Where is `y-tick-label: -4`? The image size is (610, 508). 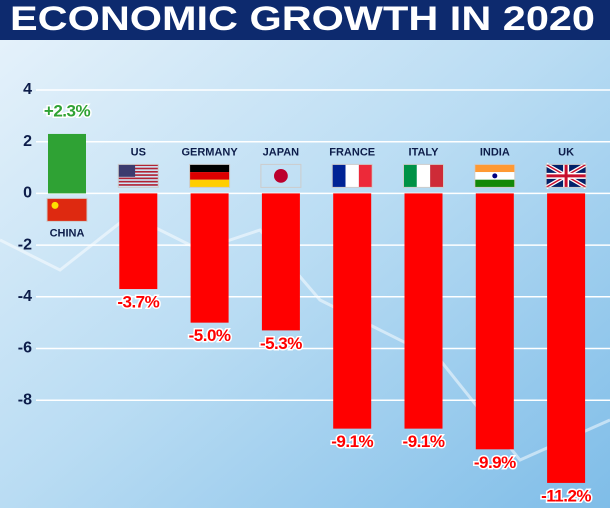
y-tick-label: -4 is located at coordinates (25, 296).